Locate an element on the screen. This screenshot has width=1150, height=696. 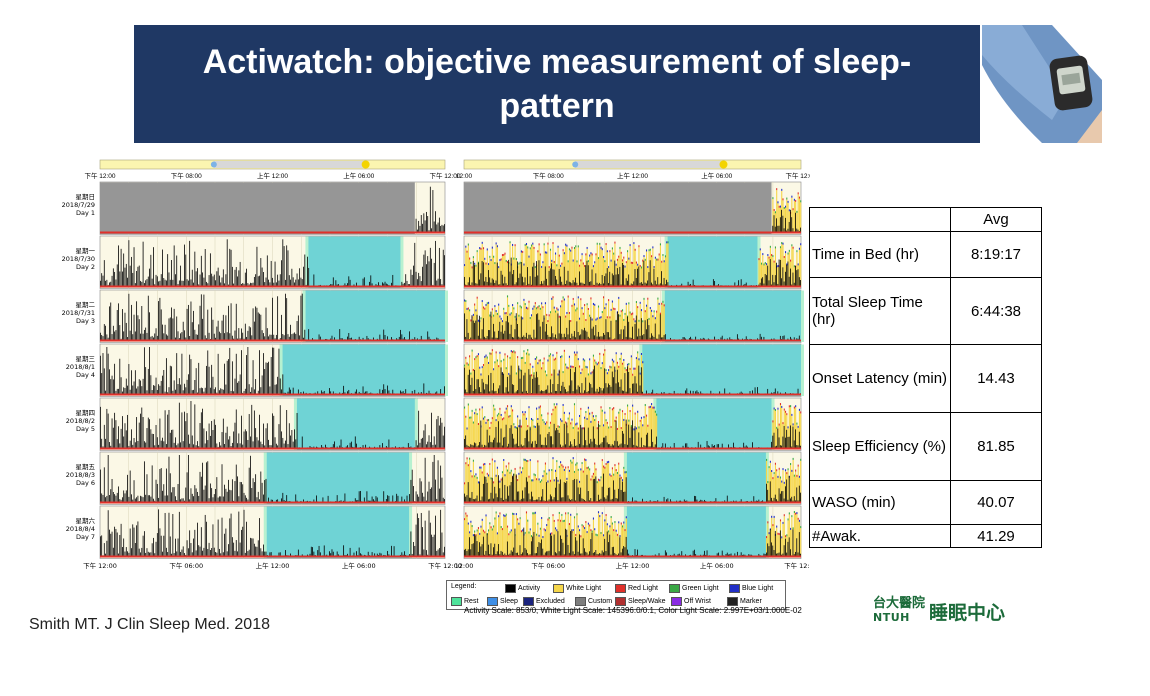
top-scale-tick-label: 下午 08:00 is located at coordinates (186, 175).